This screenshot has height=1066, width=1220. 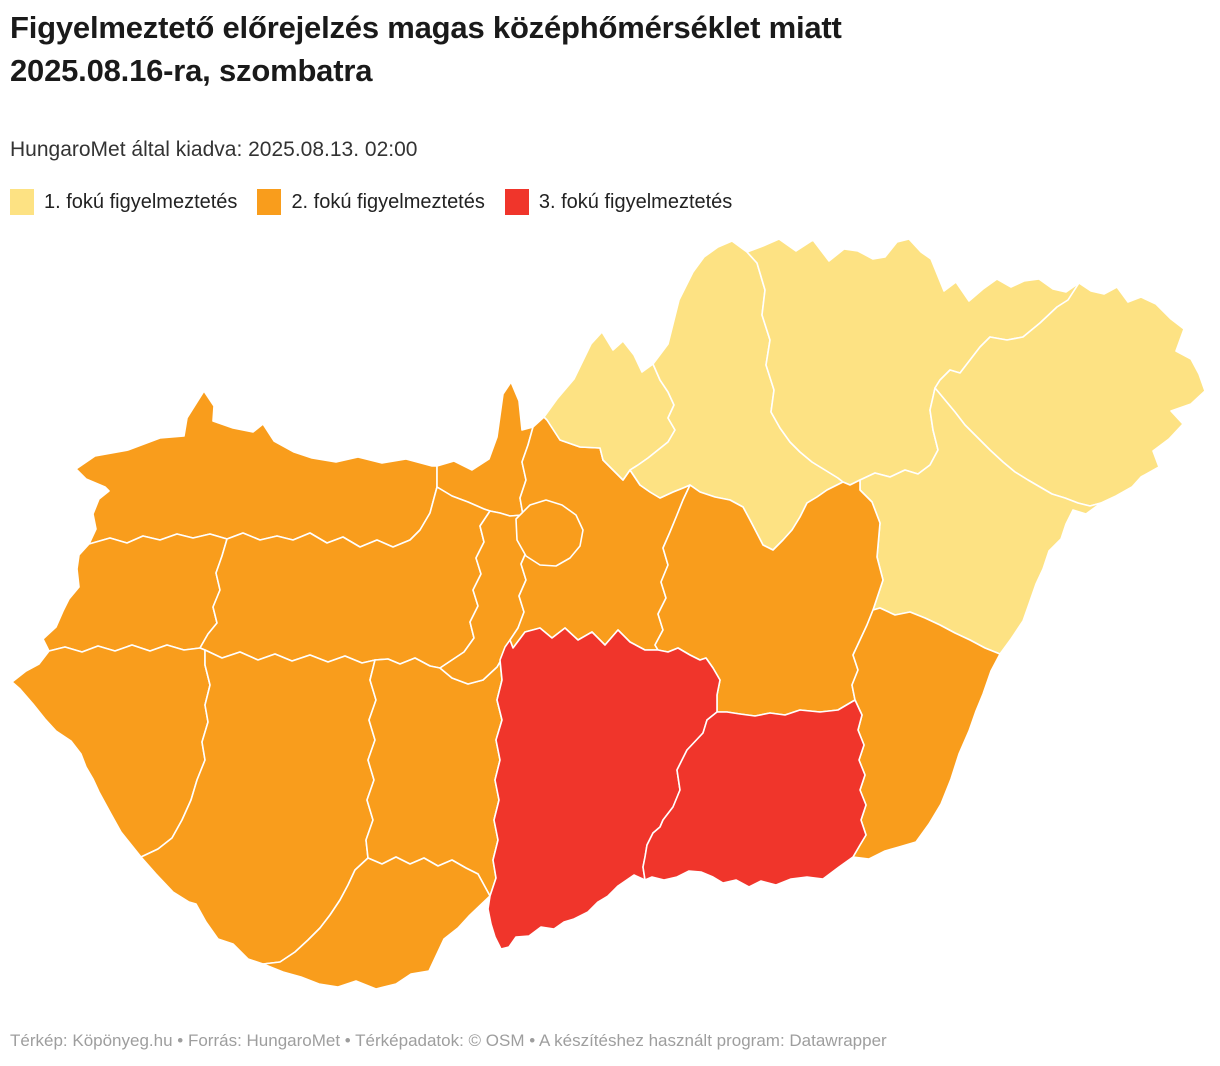 What do you see at coordinates (191, 70) in the screenshot?
I see `title-line-2: 2025.08.16-ra, szombatra` at bounding box center [191, 70].